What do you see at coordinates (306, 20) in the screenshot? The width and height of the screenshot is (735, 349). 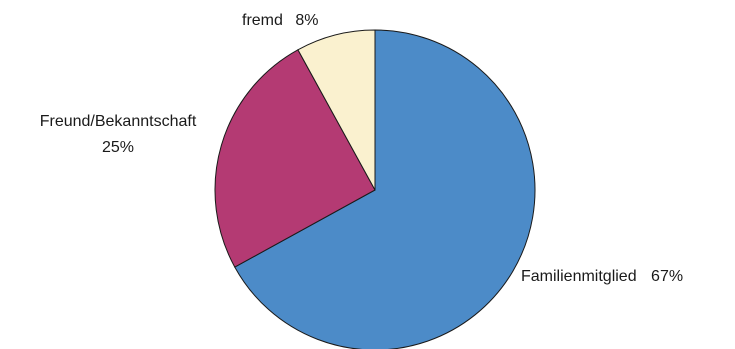 I see `slice-label-fremd-value: 8%` at bounding box center [306, 20].